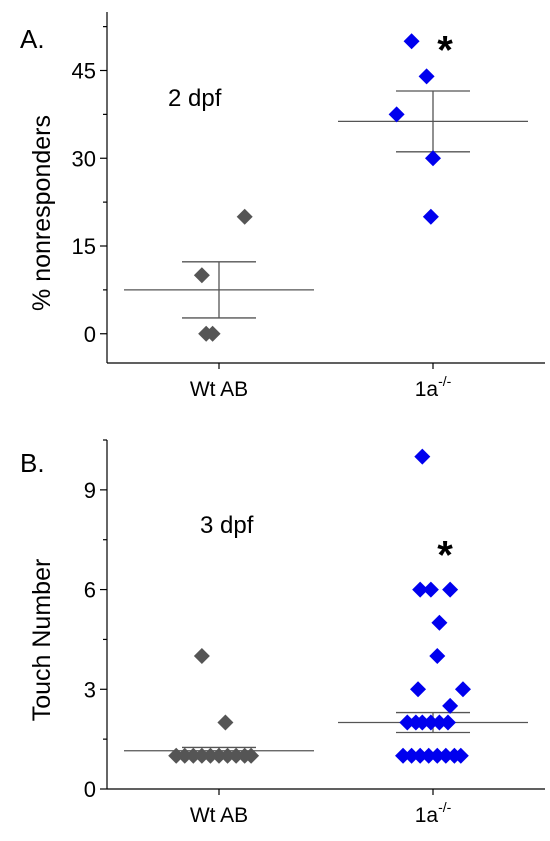 This screenshot has width=550, height=841. I want to click on panel-a-y-tick-label: 15, so click(84, 246).